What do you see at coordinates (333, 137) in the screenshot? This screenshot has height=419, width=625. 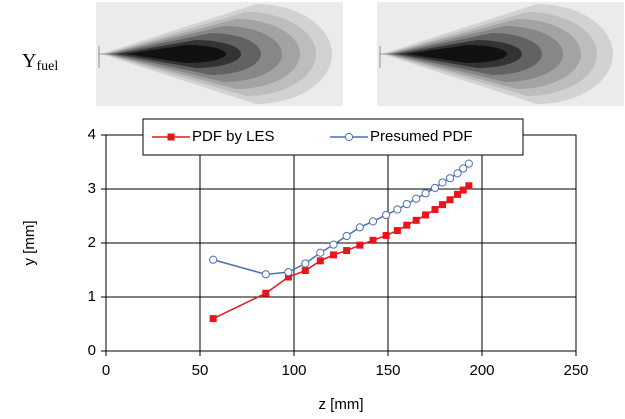 I see `legend: PDF by LES Presumed PDF` at bounding box center [333, 137].